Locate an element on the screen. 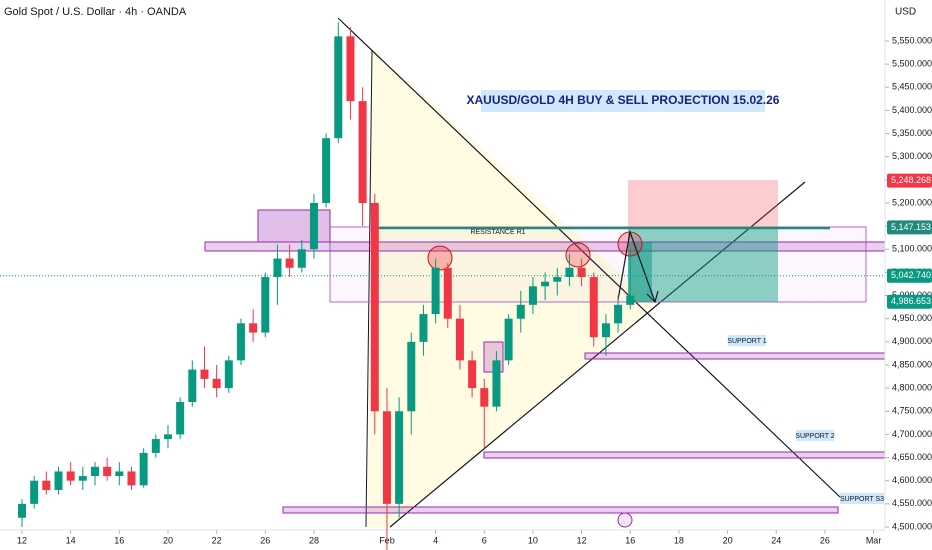 The image size is (932, 550). x-tick-label: 16 is located at coordinates (630, 540).